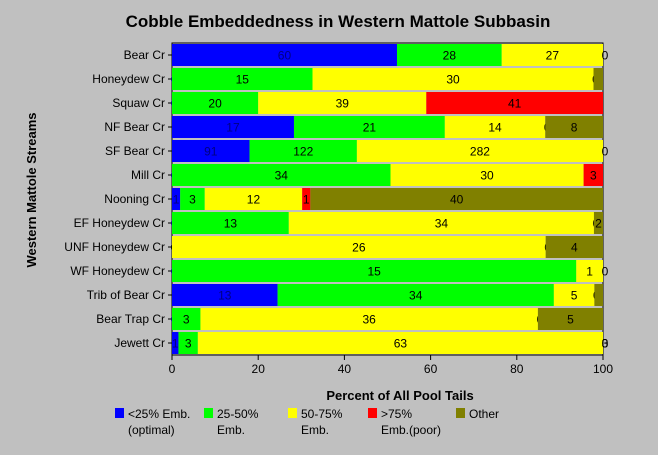 The width and height of the screenshot is (658, 455). I want to click on category-label: Squaw Cr, so click(138, 103).